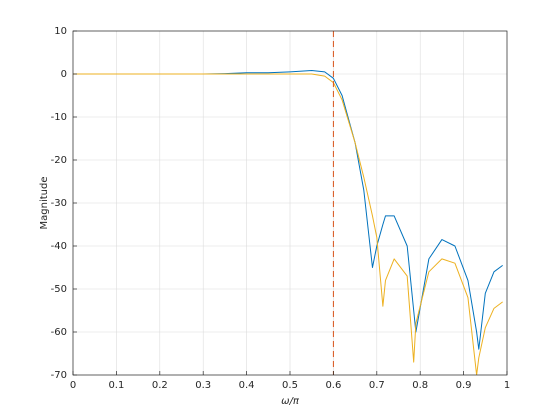 Image resolution: width=560 pixels, height=420 pixels. I want to click on x-tick-label: 0.9, so click(464, 385).